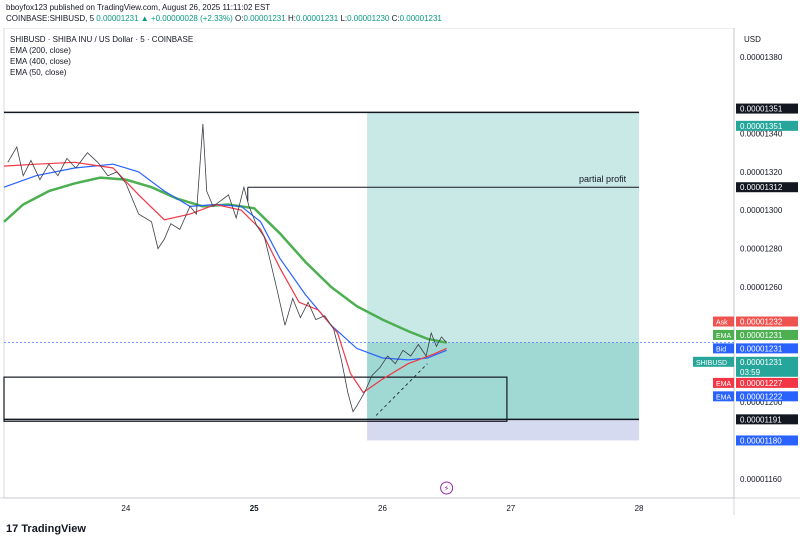 This screenshot has height=541, width=800. I want to click on symbol-interval: COINBASE:SHIBUSD, 5, so click(50, 18).